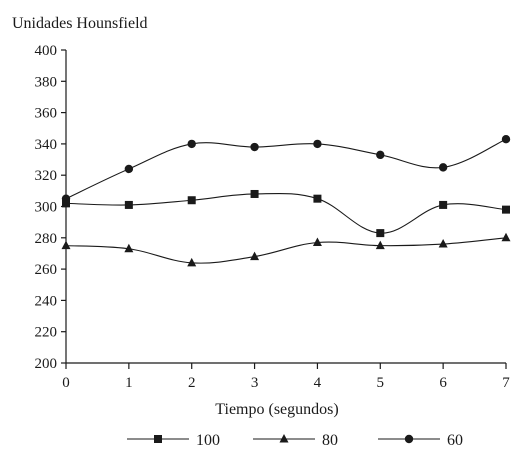 The height and width of the screenshot is (456, 530). What do you see at coordinates (46, 333) in the screenshot?
I see `y-tick-label: 220` at bounding box center [46, 333].